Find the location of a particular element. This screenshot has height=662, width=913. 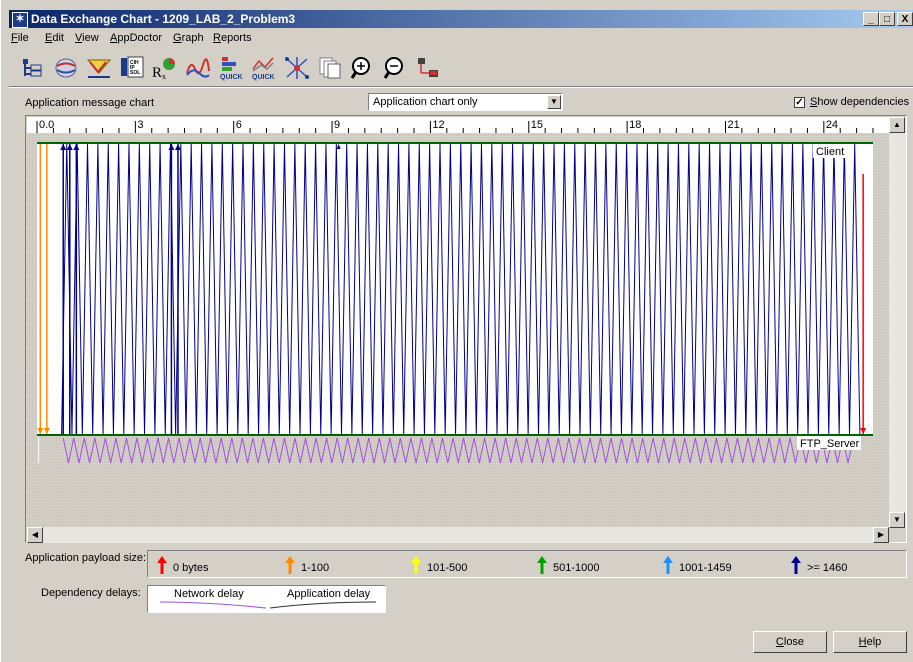

quick-graph-icon: QUICK is located at coordinates (264, 68).